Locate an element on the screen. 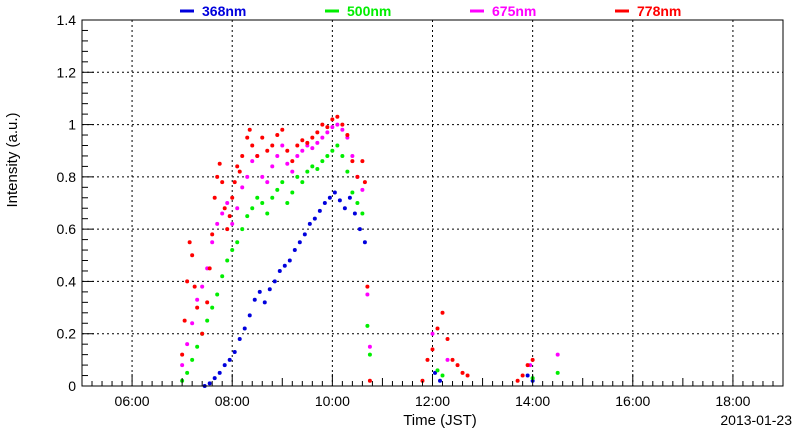  legend-label: 368nm is located at coordinates (224, 11).